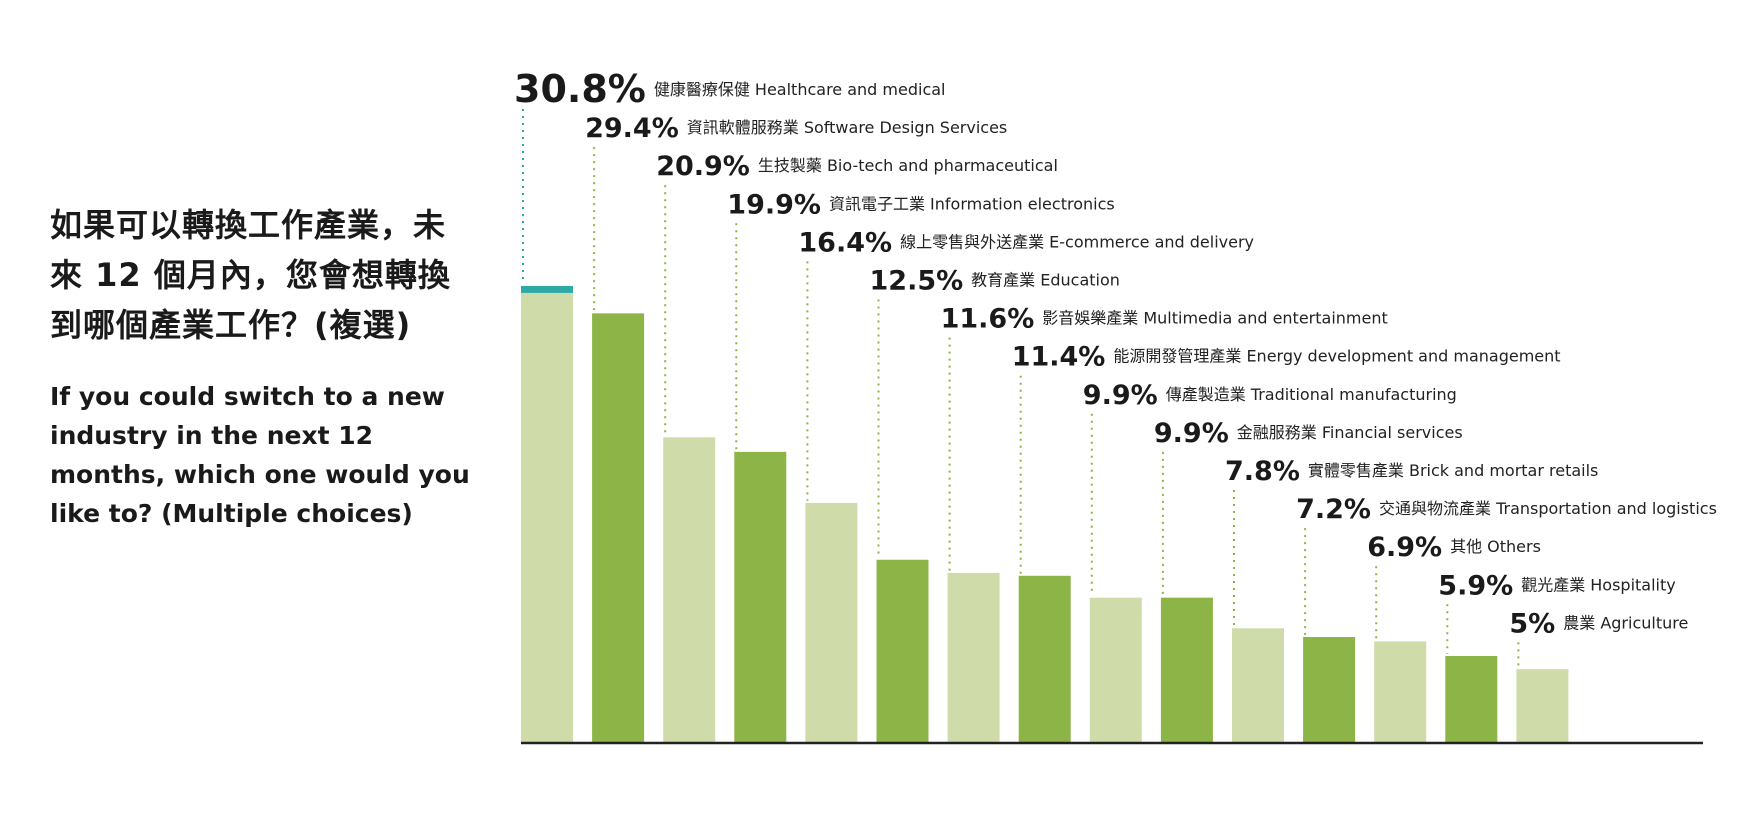  What do you see at coordinates (547, 289) in the screenshot?
I see `bar-highlight-cap` at bounding box center [547, 289].